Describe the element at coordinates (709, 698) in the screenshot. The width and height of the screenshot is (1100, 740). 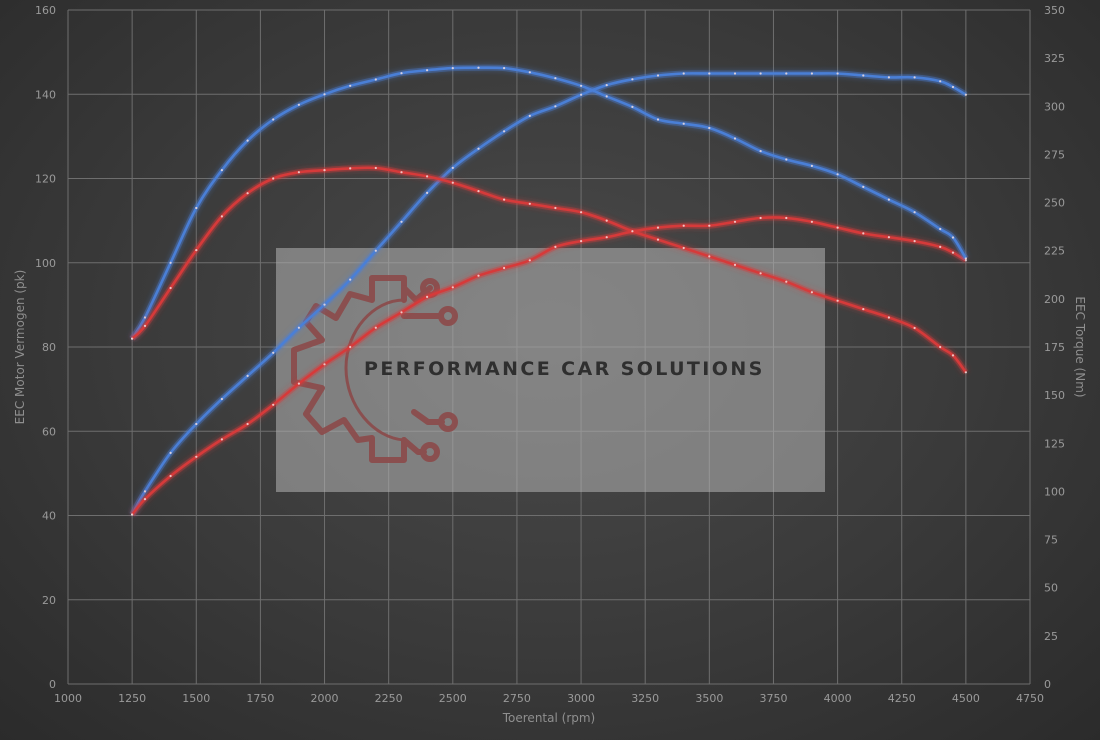
I see `x-tick-label: 3500` at that location.